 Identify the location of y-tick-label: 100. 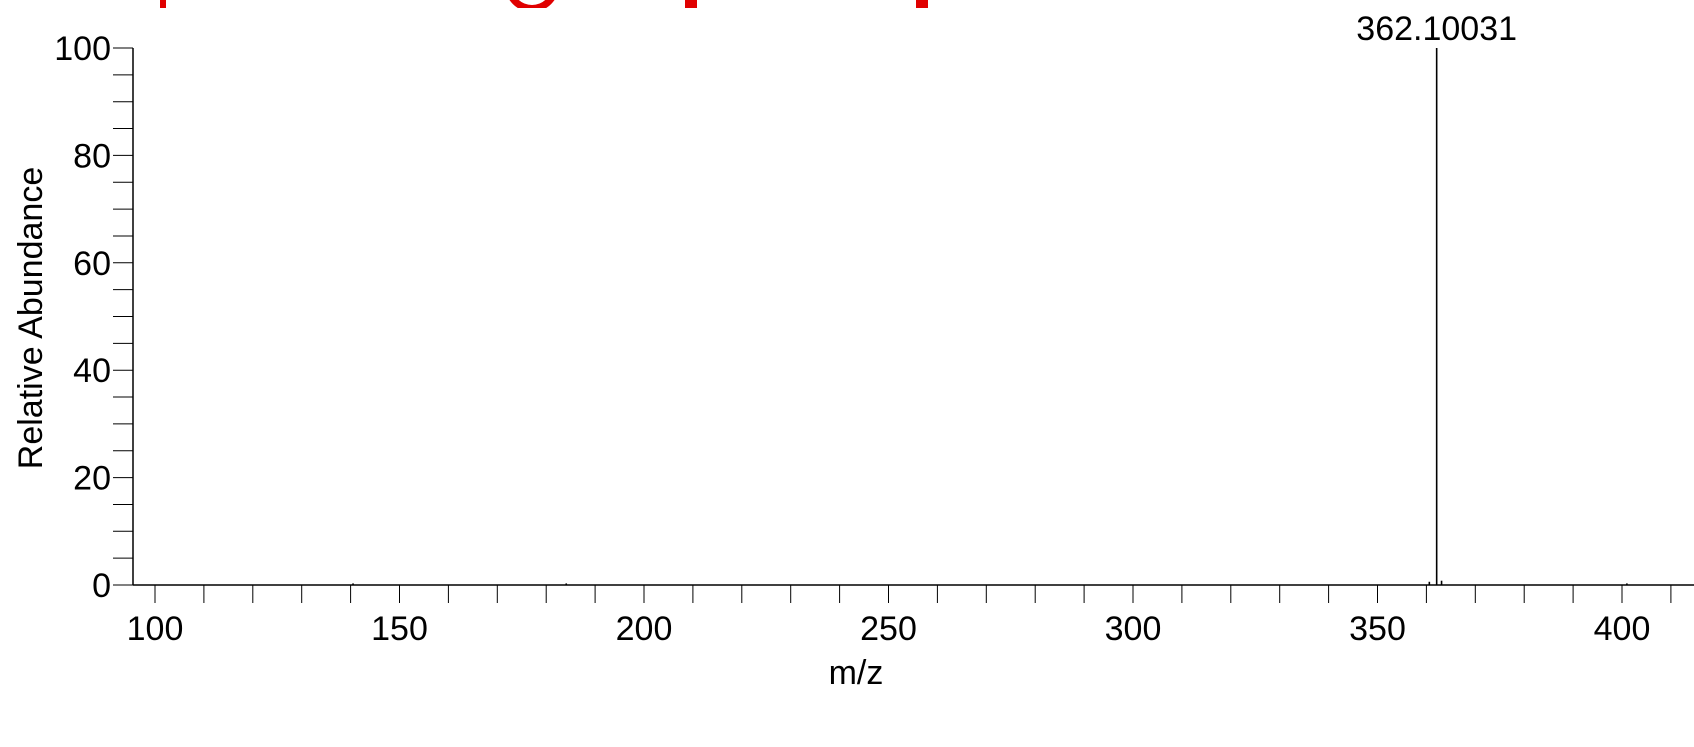
(82, 49).